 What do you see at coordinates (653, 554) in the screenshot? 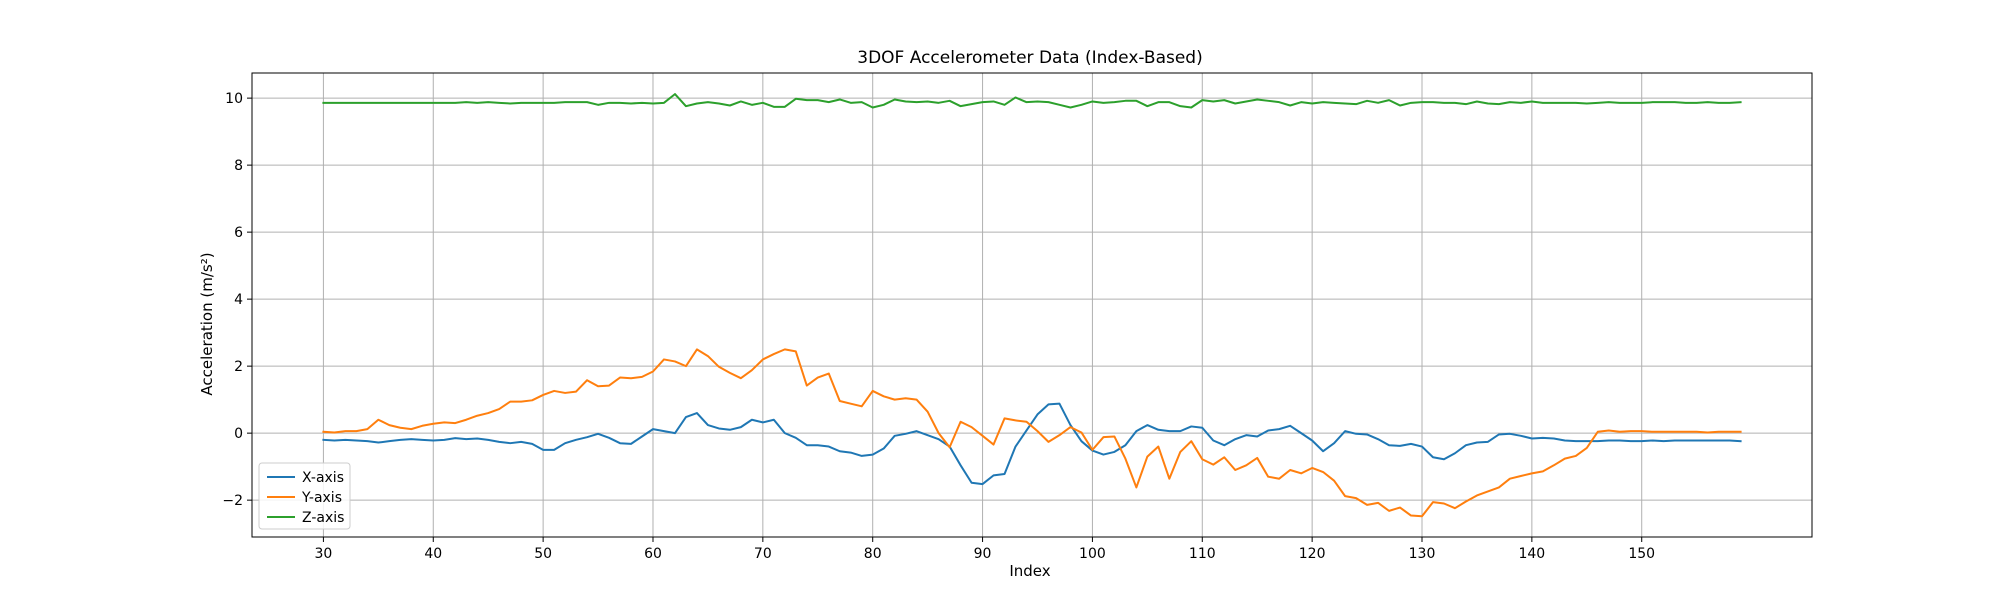
I see `x-tick-label: 60` at bounding box center [653, 554].